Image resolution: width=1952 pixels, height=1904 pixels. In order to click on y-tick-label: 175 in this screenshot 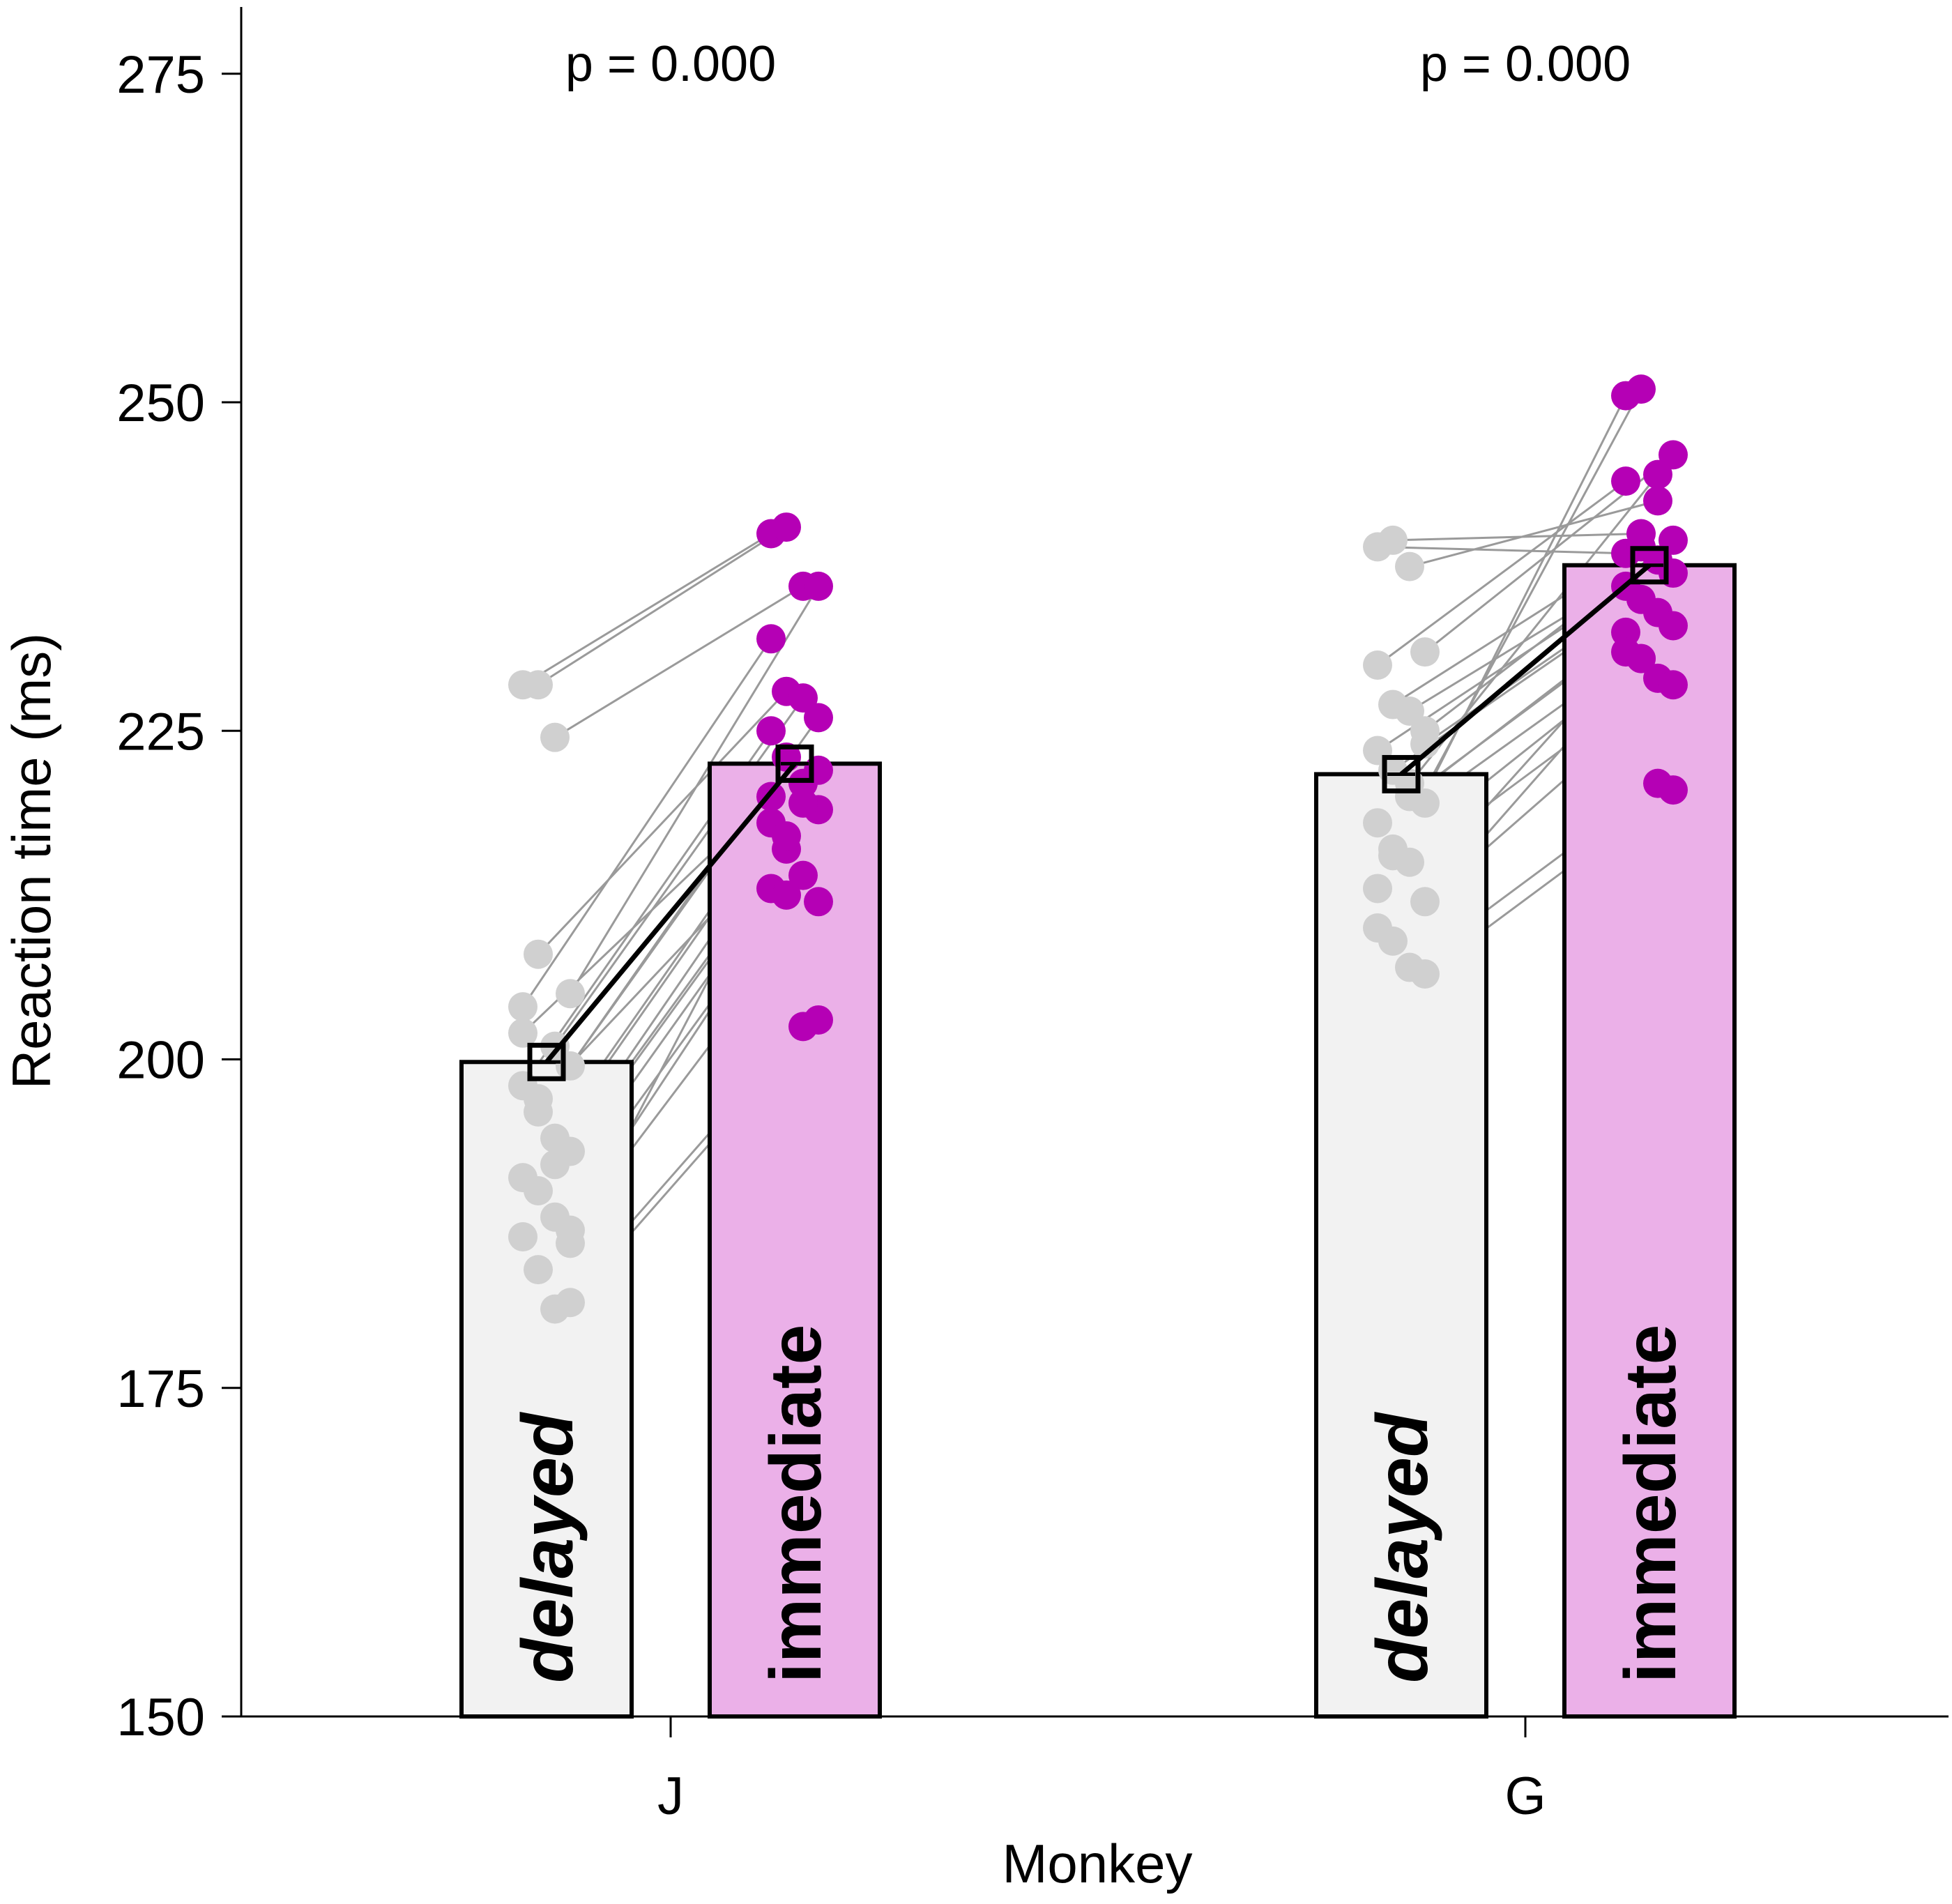, I will do `click(160, 1389)`.